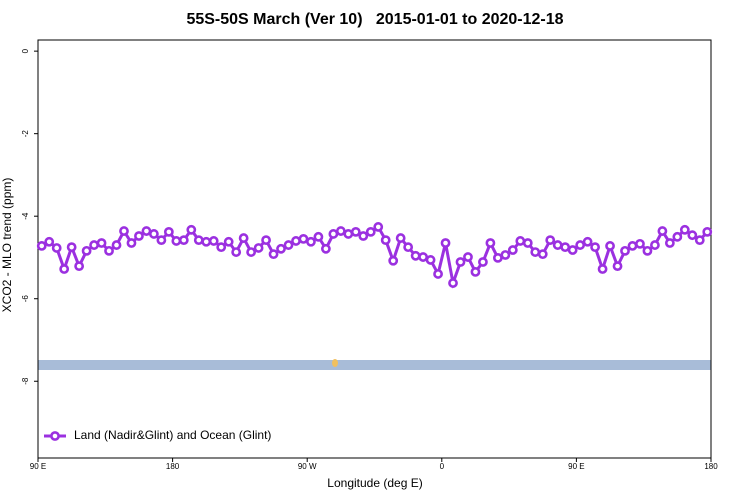  Describe the element at coordinates (374, 483) in the screenshot. I see `x-axis-title: Longitude (deg E)` at that location.